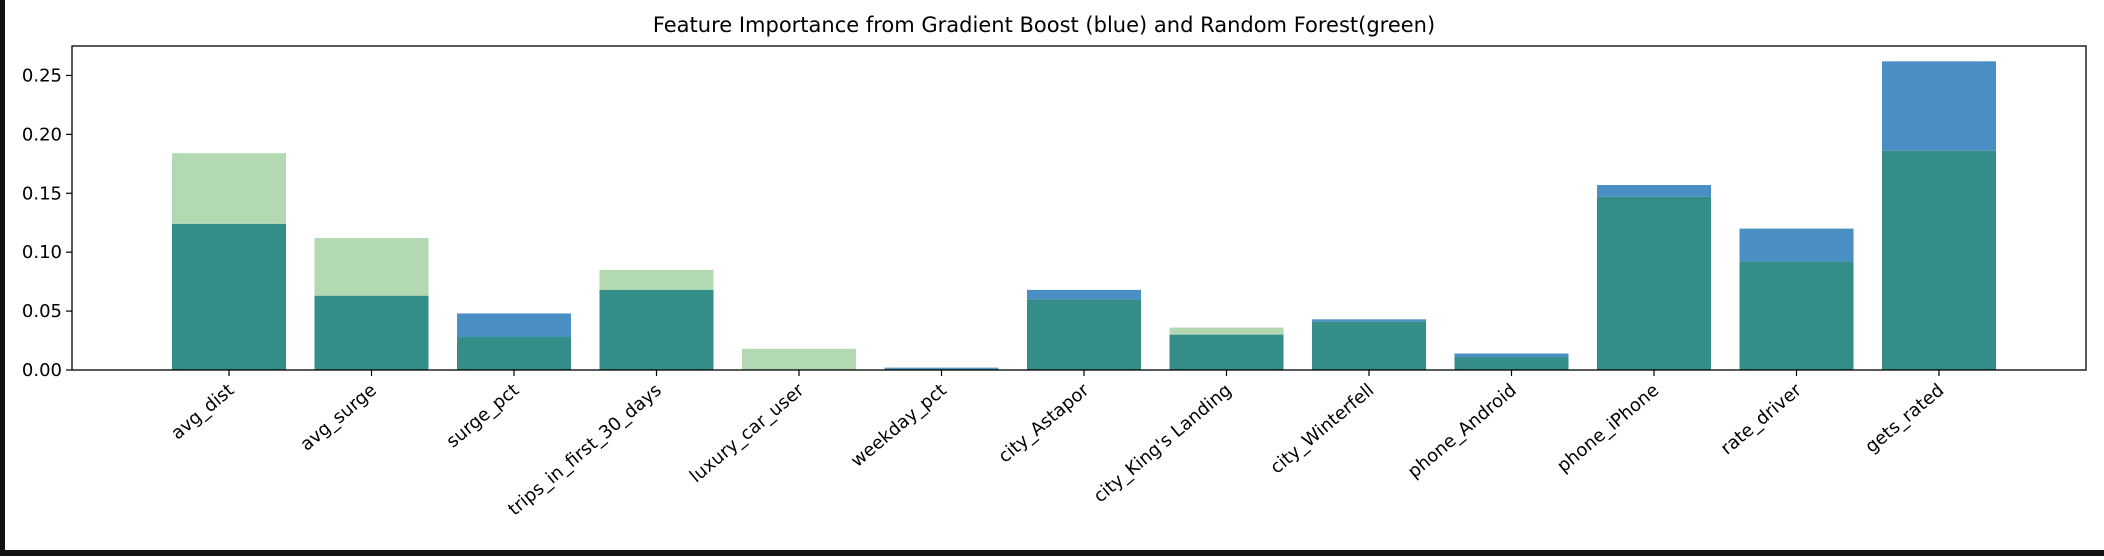 The image size is (2104, 560). I want to click on y-tick-label: 0.00, so click(42, 370).